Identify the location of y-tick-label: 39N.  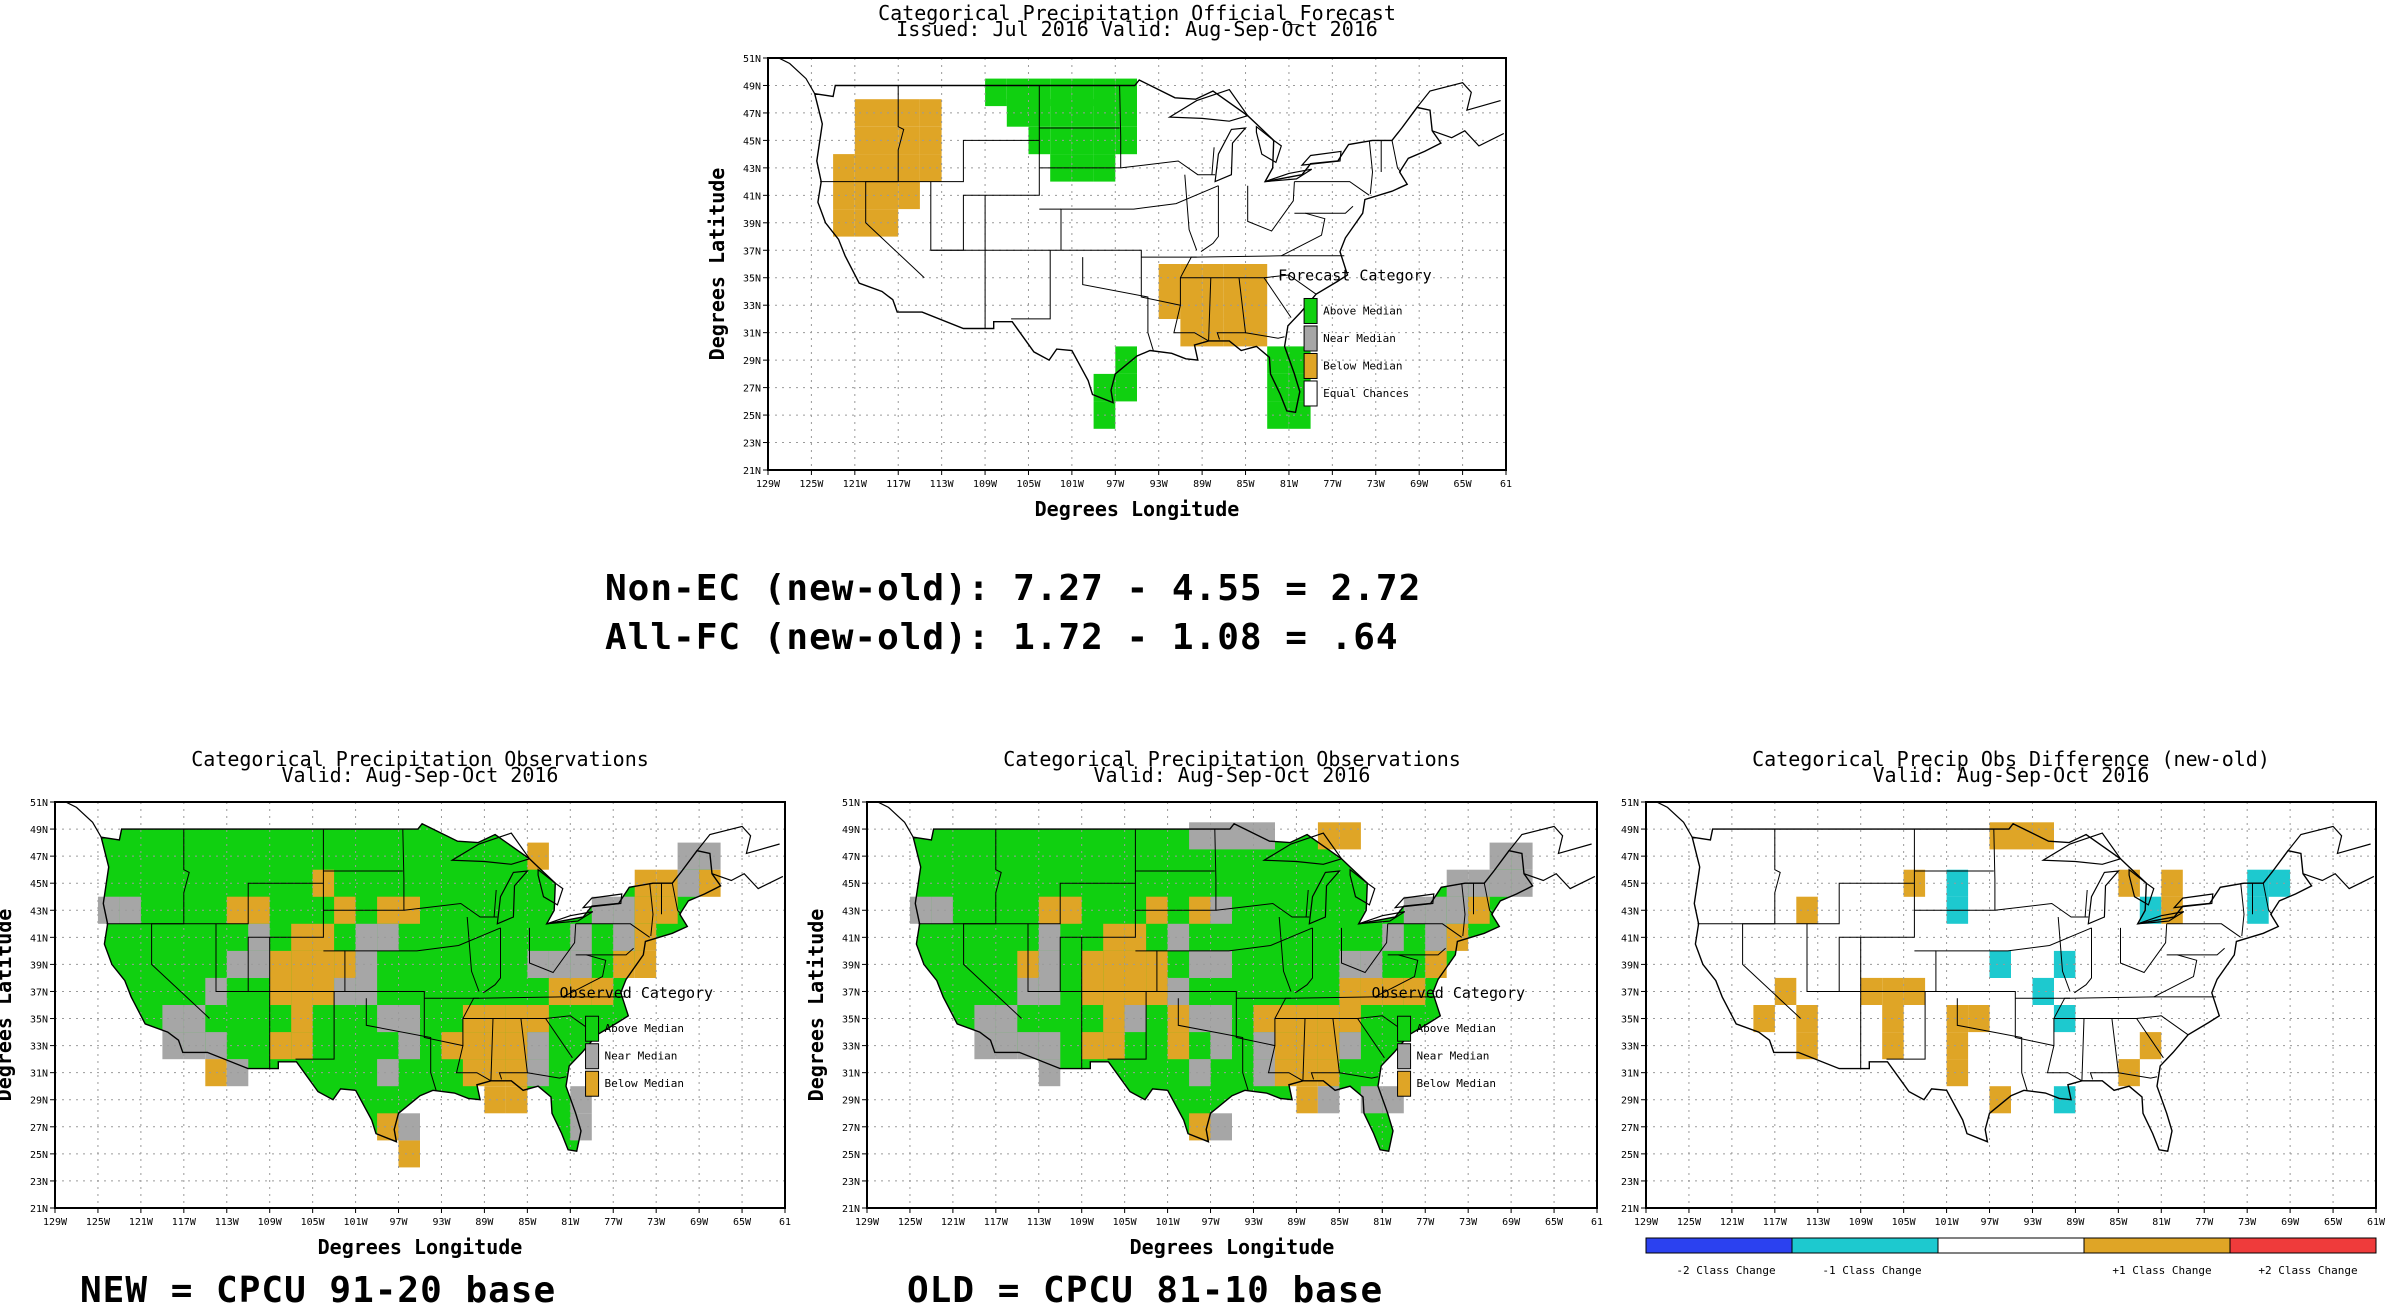
(851, 965).